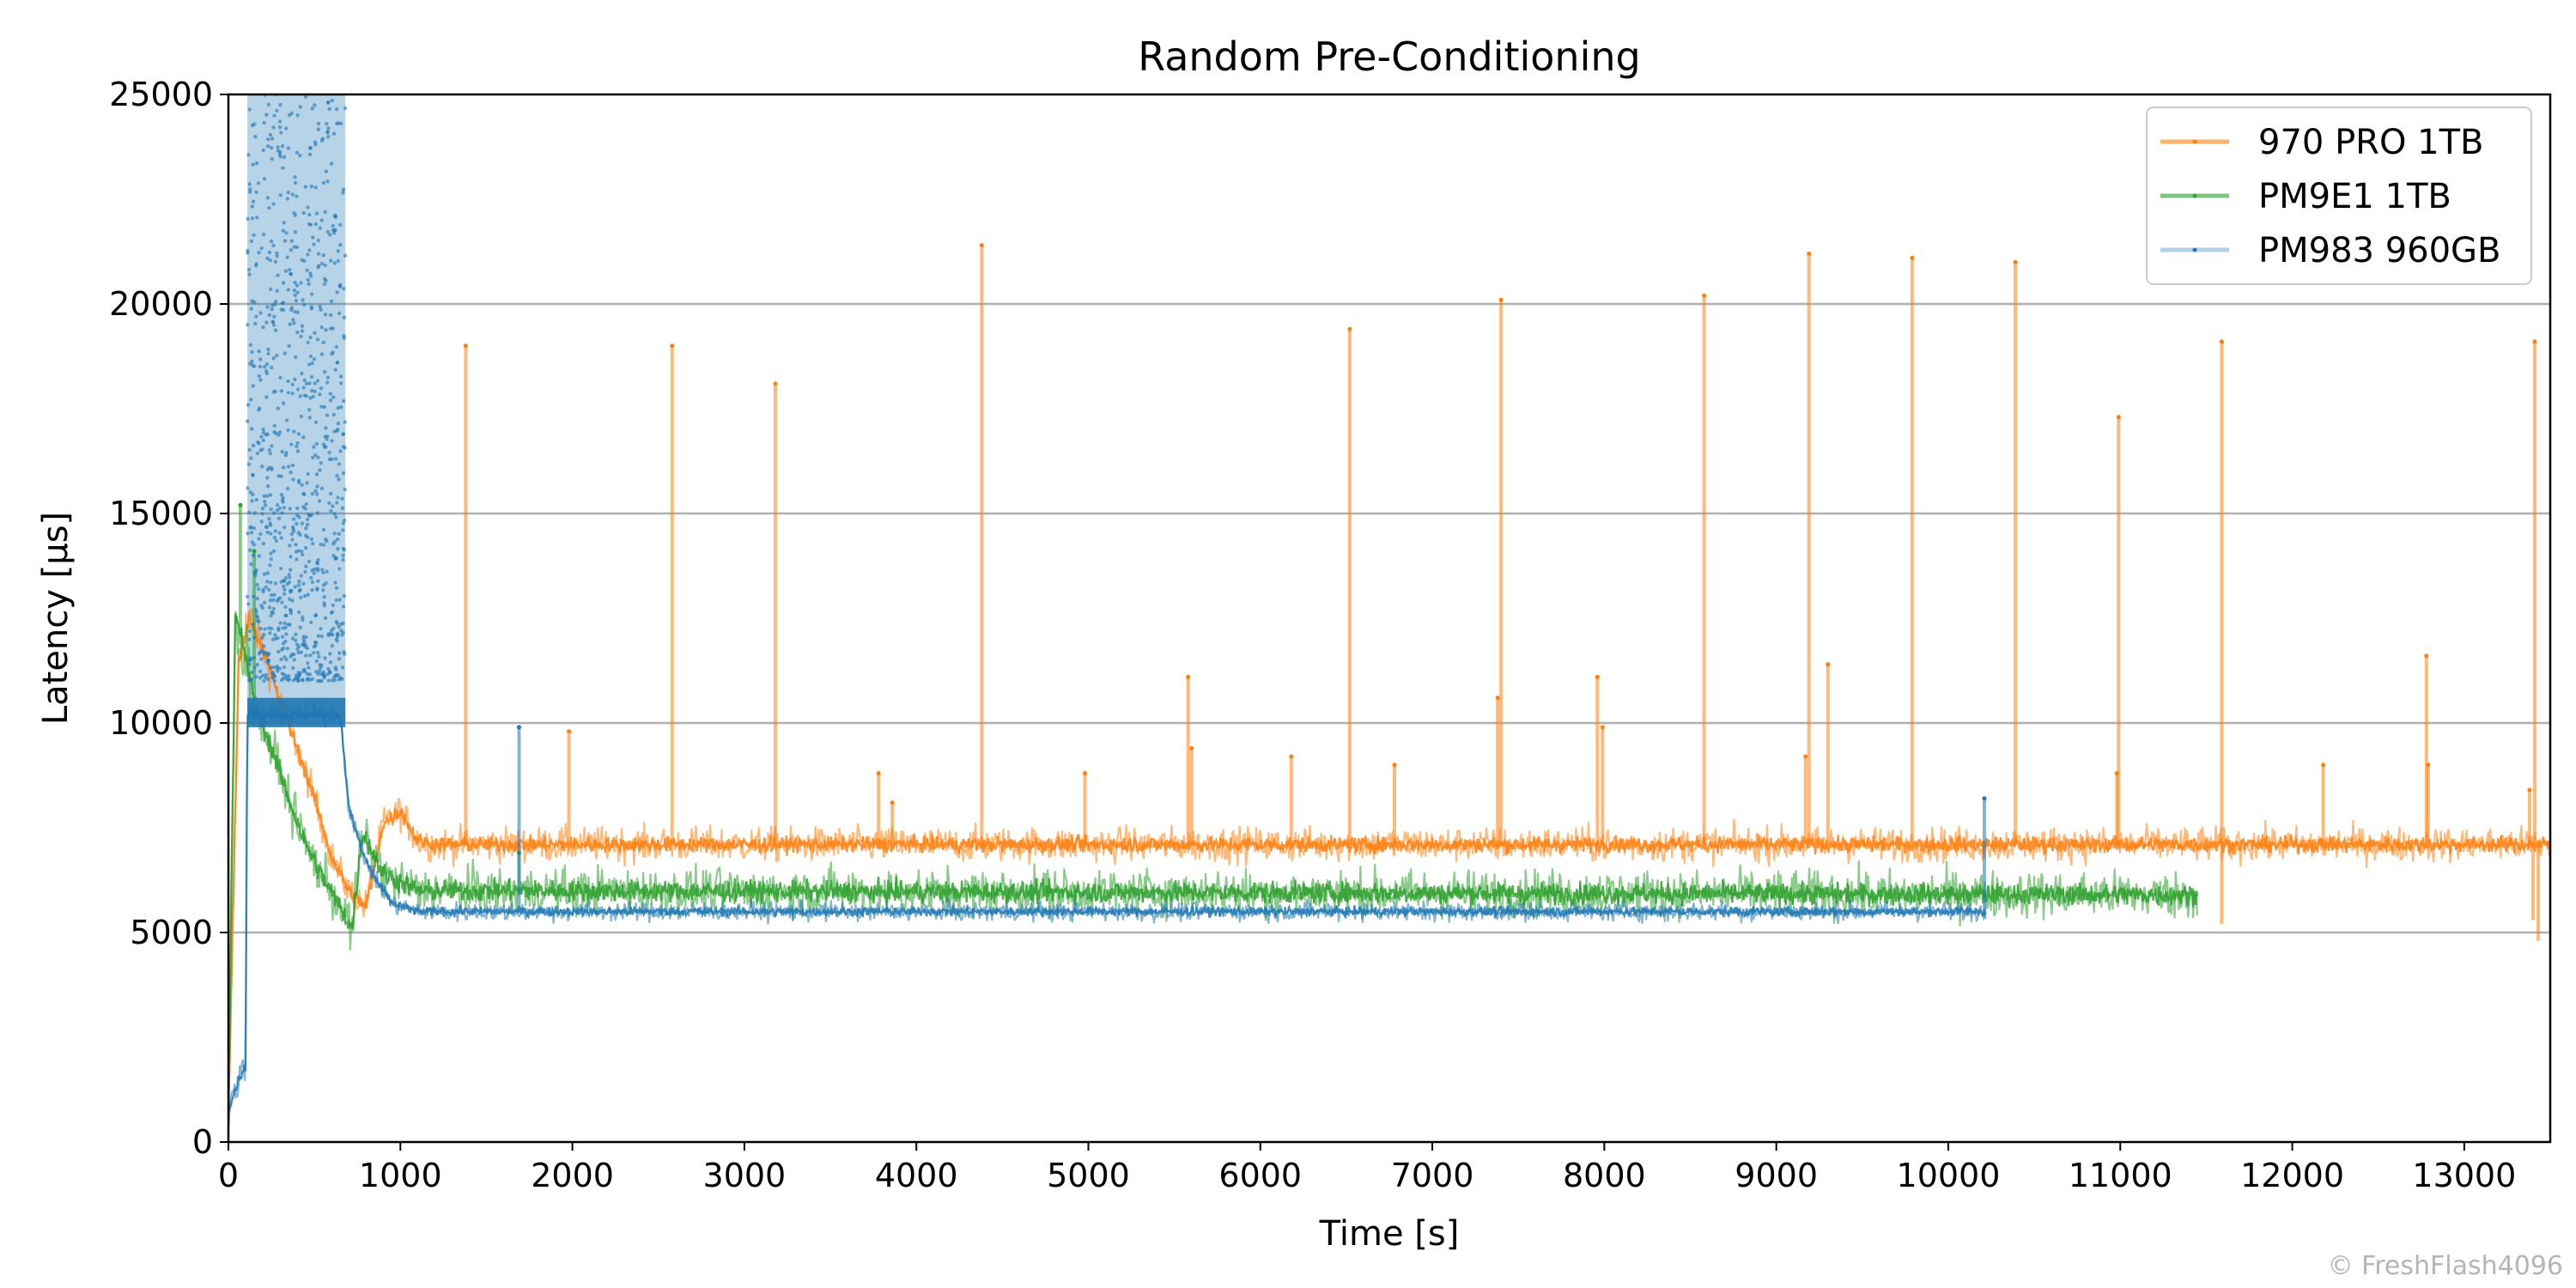  Describe the element at coordinates (2120, 1175) in the screenshot. I see `x-tick-label: 11000` at that location.